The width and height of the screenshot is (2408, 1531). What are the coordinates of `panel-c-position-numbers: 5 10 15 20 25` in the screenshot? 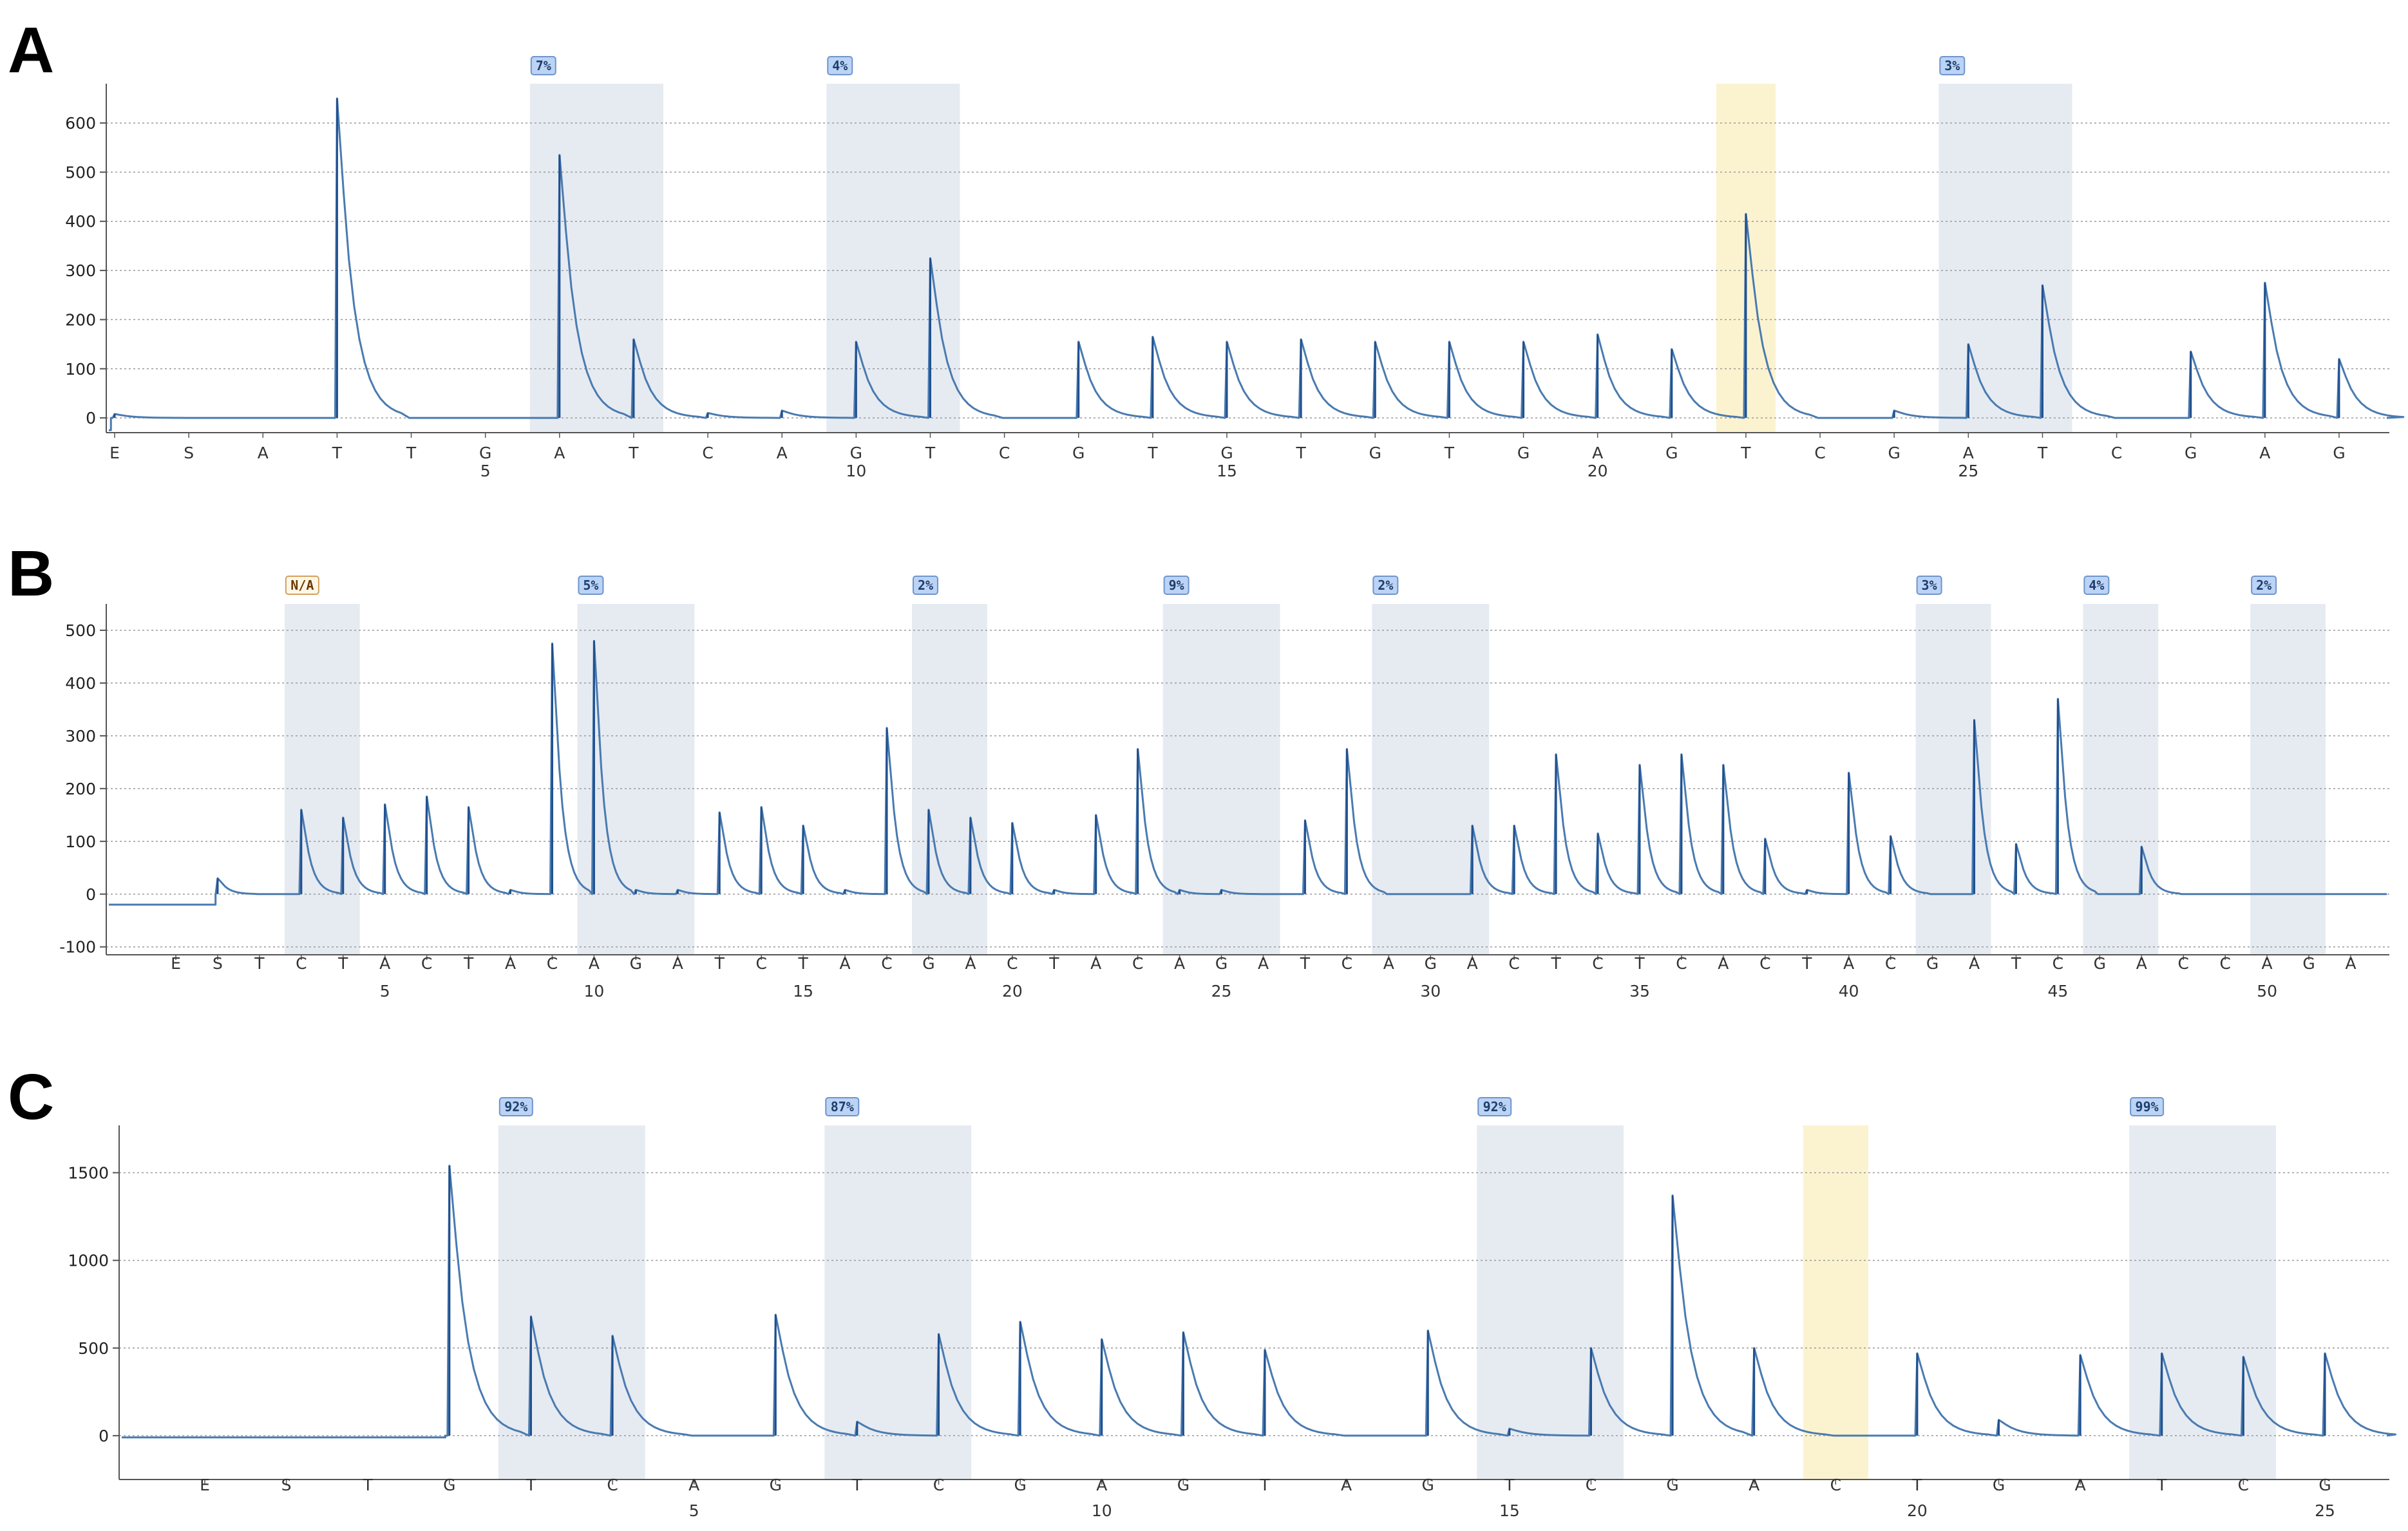 It's located at (1512, 1510).